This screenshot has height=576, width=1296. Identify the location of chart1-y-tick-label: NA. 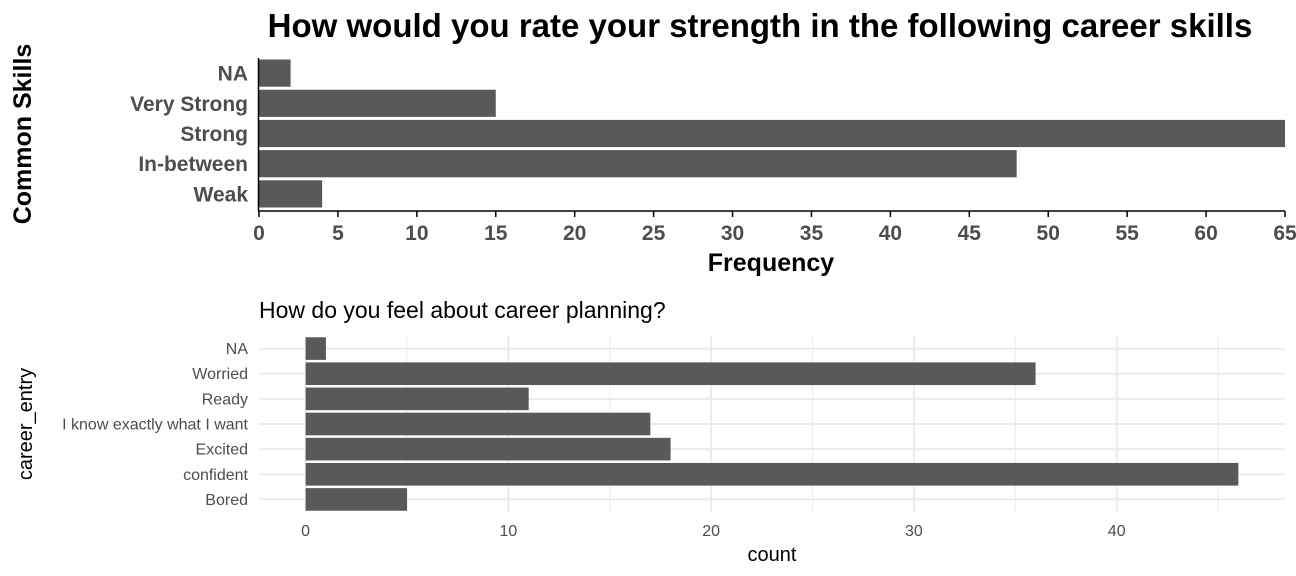
(233, 74).